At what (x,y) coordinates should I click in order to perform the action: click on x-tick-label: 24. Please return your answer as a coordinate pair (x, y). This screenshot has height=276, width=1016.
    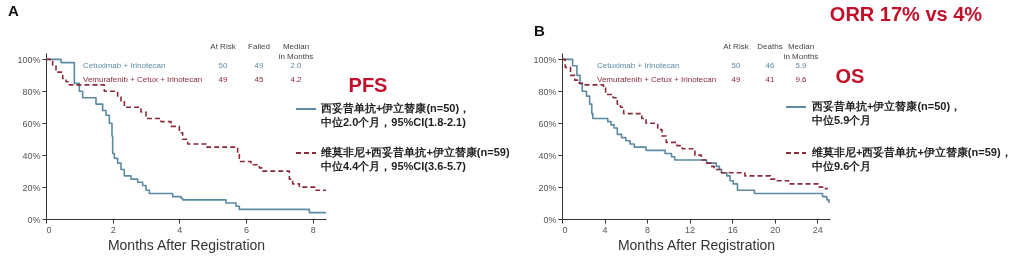
    Looking at the image, I should click on (817, 229).